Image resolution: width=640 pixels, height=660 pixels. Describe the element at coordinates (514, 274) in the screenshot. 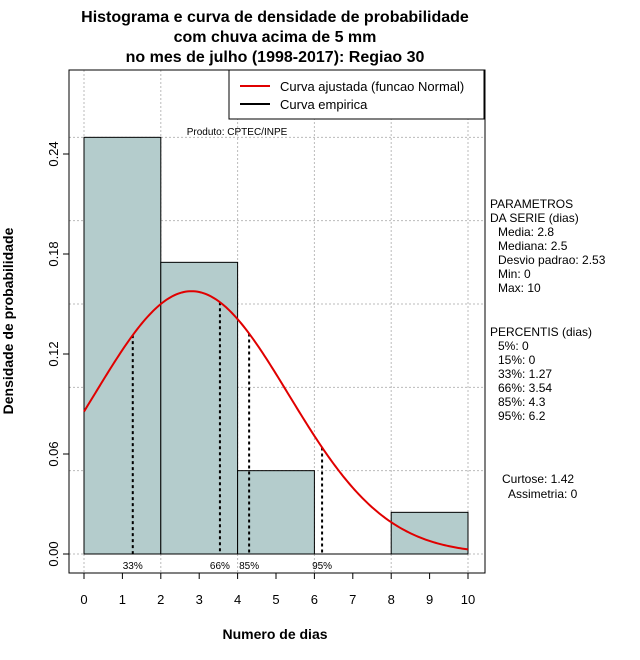

I see `param-min: Min: 0` at that location.